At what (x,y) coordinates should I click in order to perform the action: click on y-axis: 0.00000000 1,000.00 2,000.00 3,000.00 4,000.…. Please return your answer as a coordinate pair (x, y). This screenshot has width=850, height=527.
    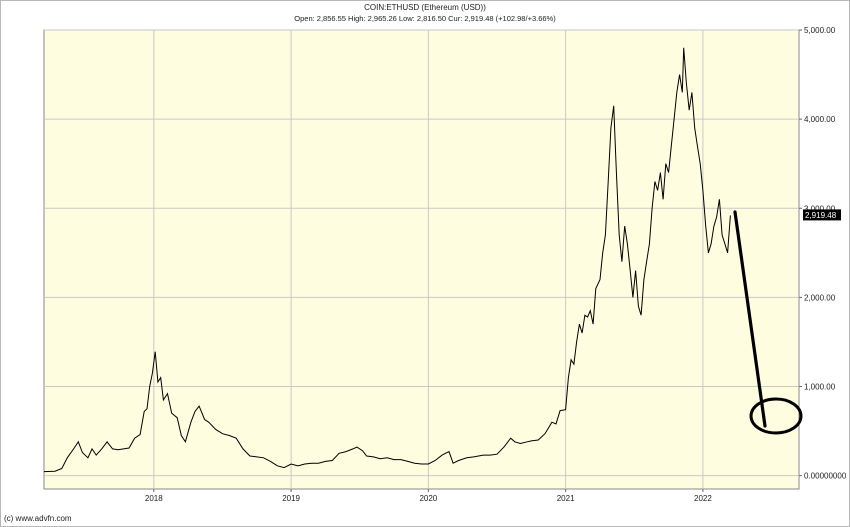
    Looking at the image, I should click on (823, 253).